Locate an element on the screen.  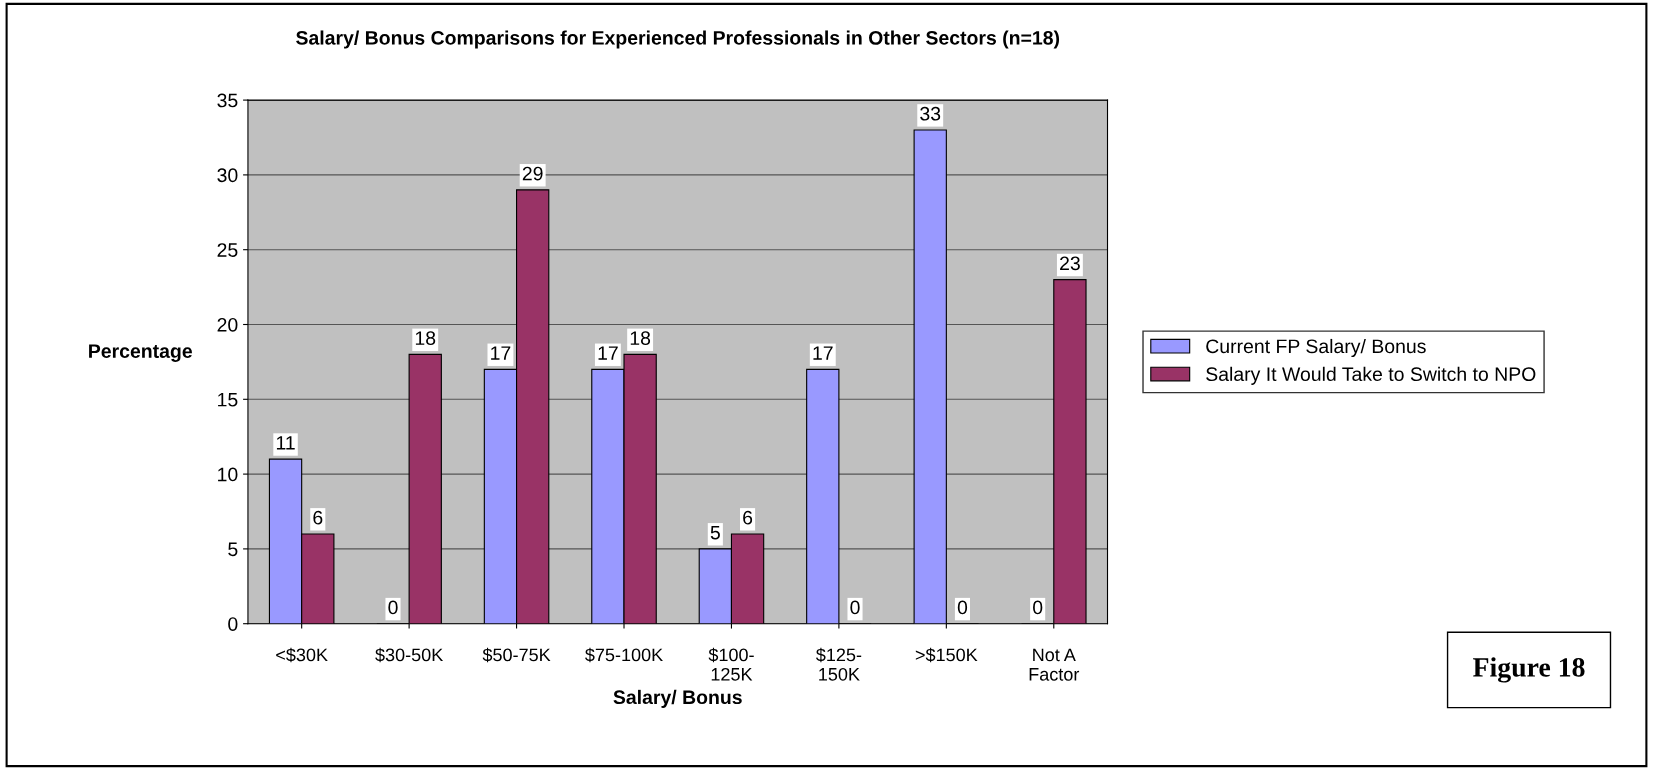
y-tick-label: 30 is located at coordinates (227, 175).